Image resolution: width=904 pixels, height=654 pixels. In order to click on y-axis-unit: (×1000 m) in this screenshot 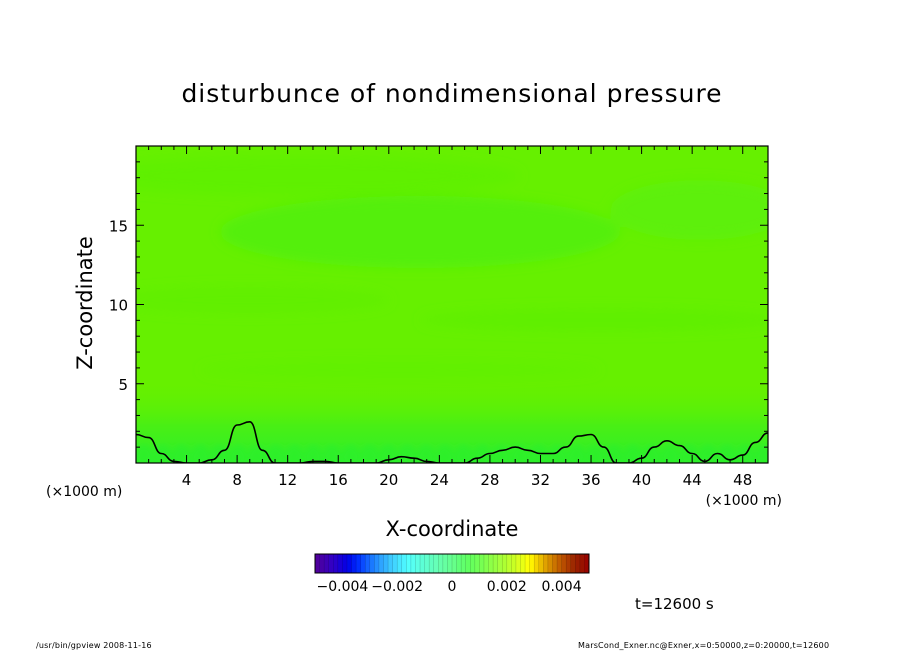, I will do `click(84, 492)`.